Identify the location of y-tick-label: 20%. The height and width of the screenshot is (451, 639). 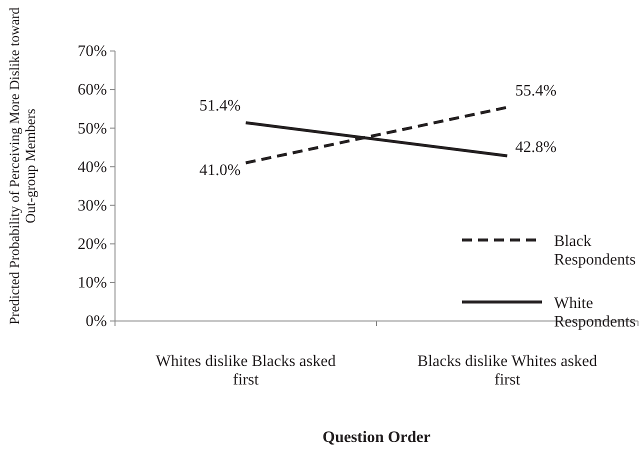
(92, 244).